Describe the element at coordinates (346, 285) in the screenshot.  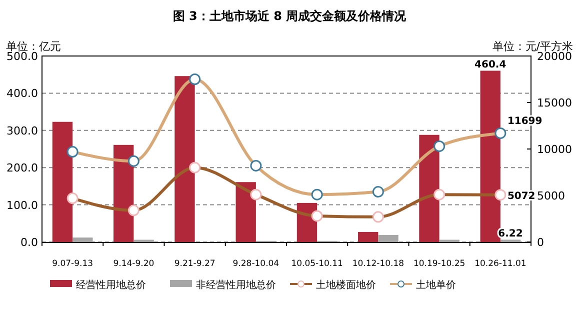
I see `legend-label: 土地楼面地价` at that location.